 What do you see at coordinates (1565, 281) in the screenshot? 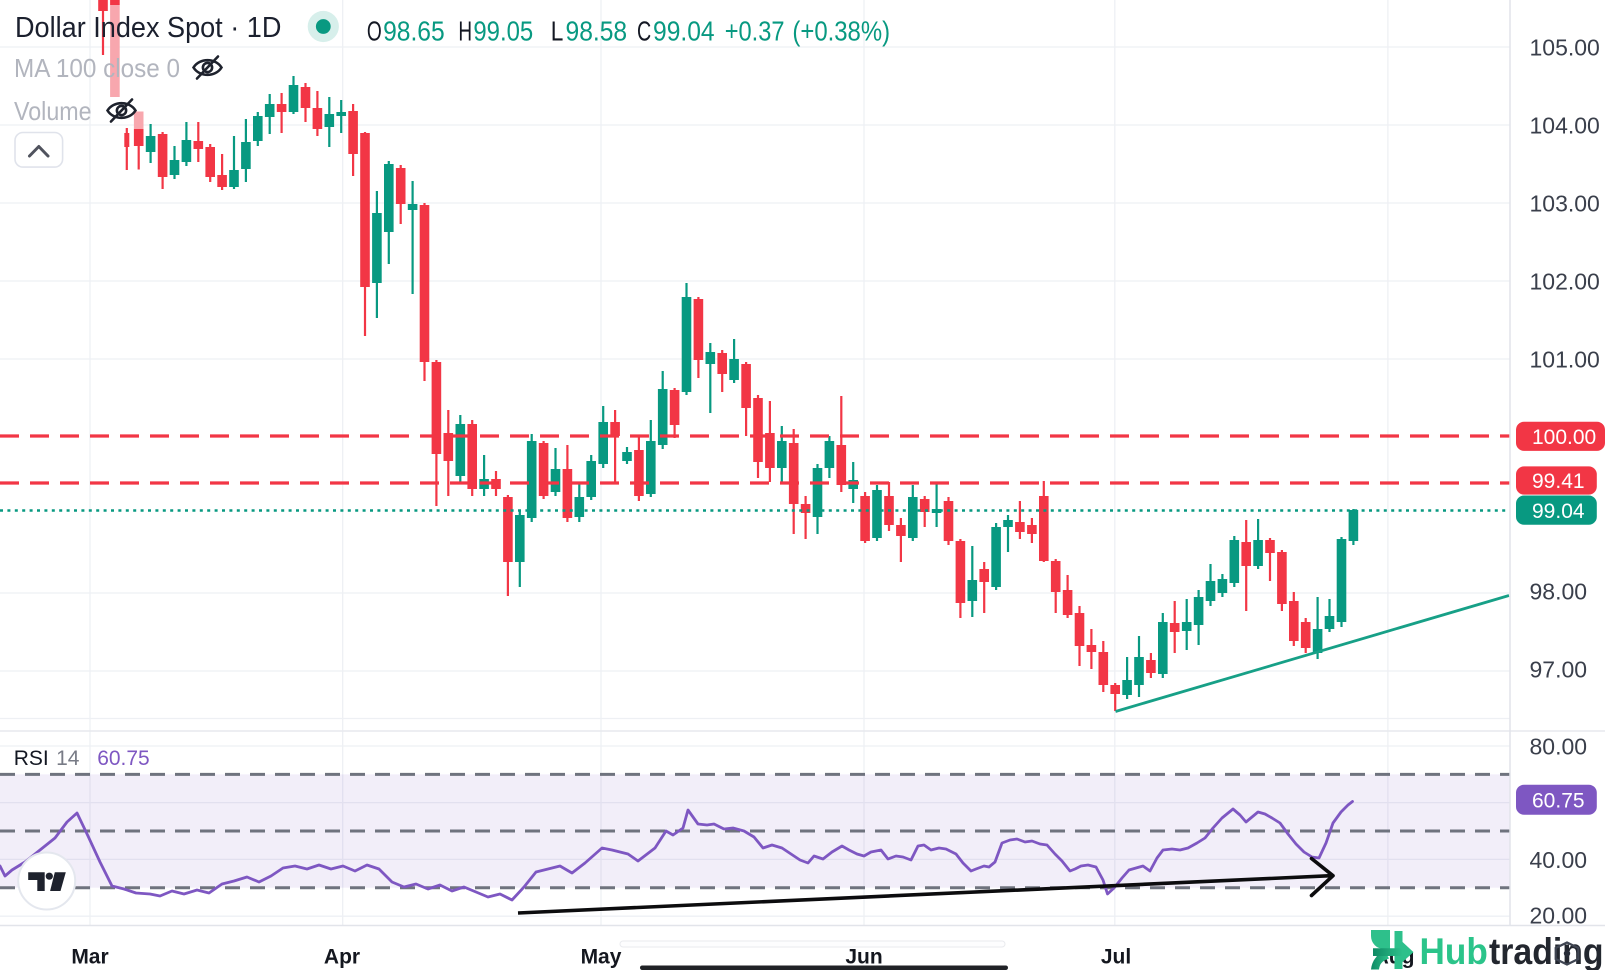
I see `svg-text: 102.00` at bounding box center [1565, 281].